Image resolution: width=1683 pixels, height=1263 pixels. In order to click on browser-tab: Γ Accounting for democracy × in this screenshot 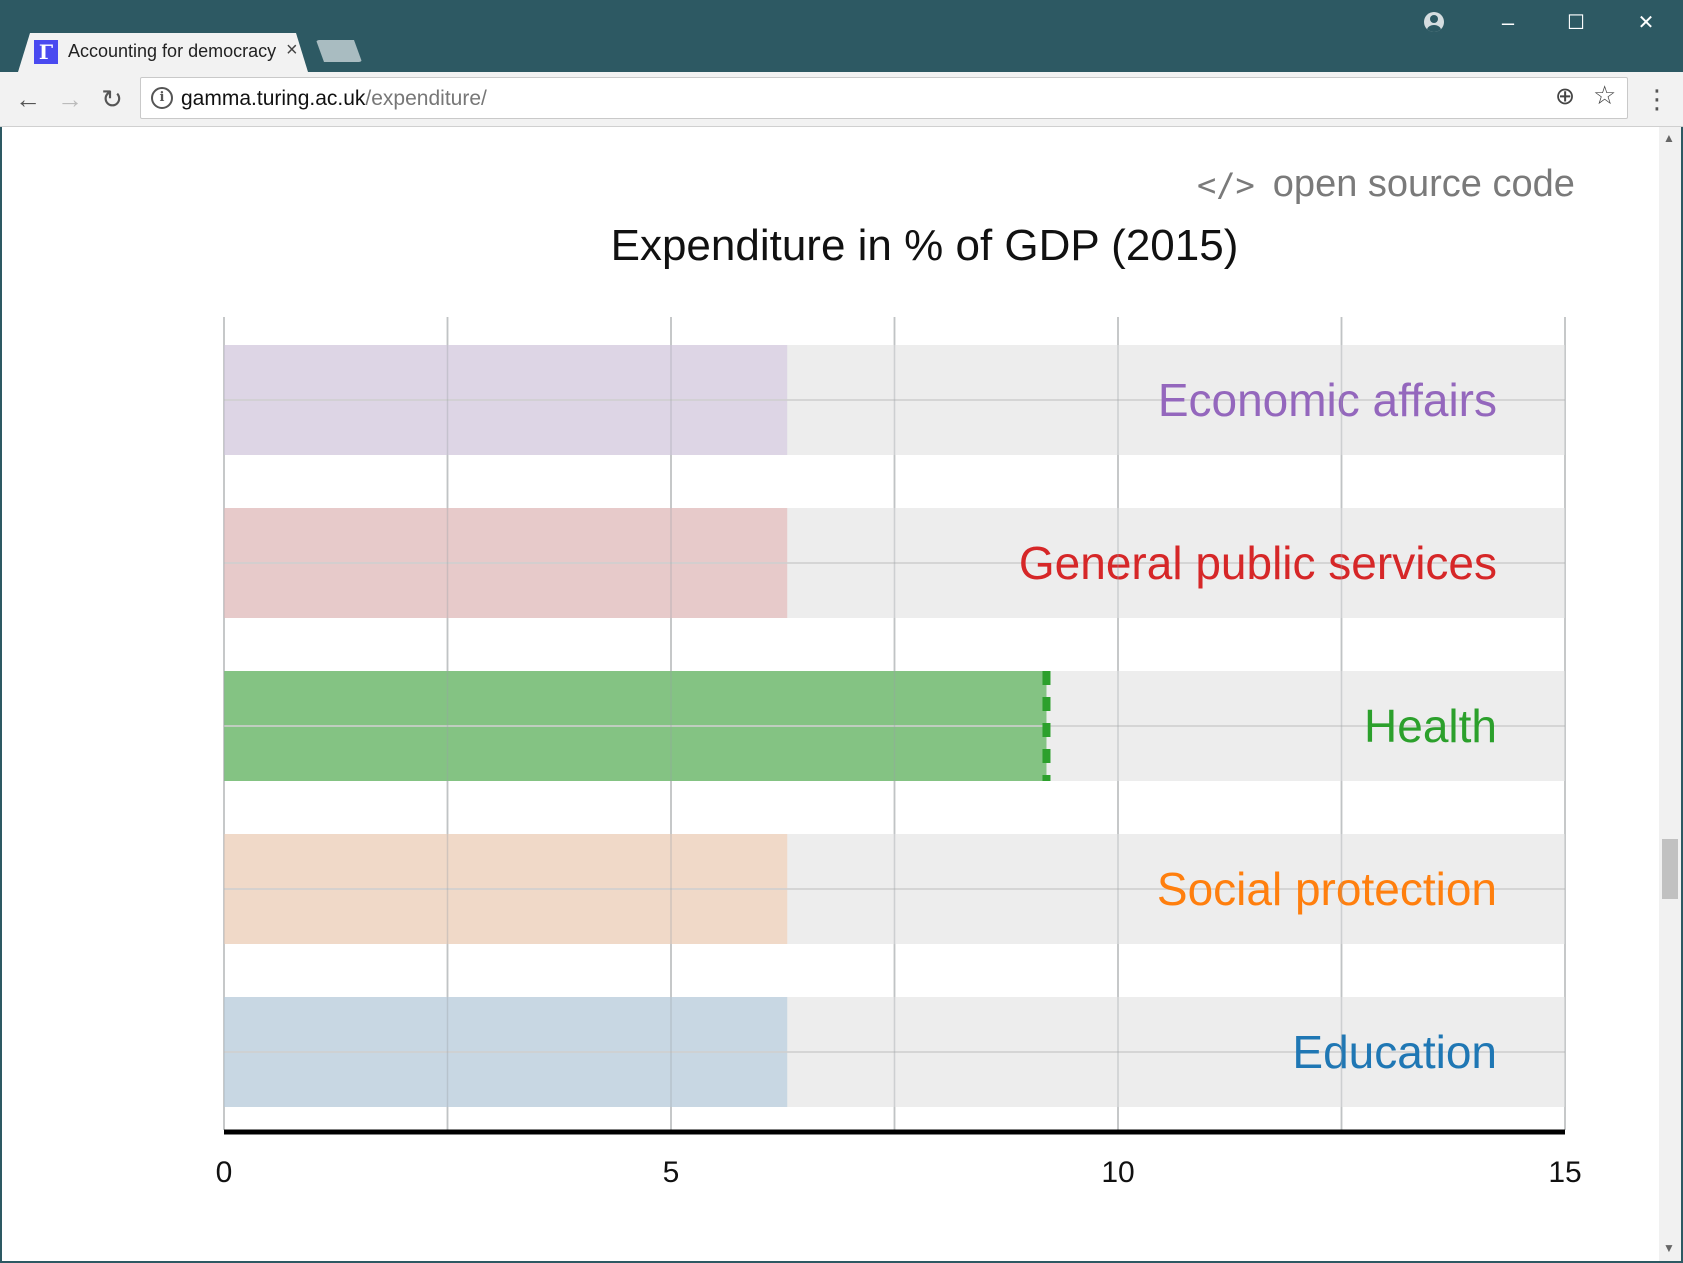, I will do `click(163, 52)`.